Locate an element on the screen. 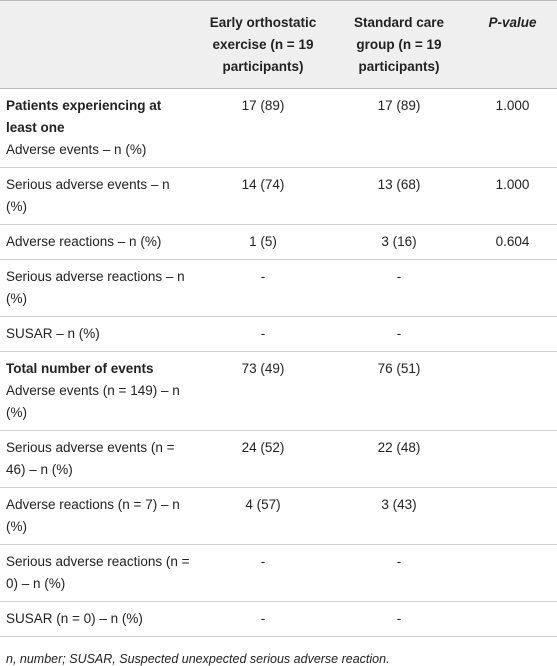  row-label-cell: Serious adverse events – n (%) is located at coordinates (98, 196).